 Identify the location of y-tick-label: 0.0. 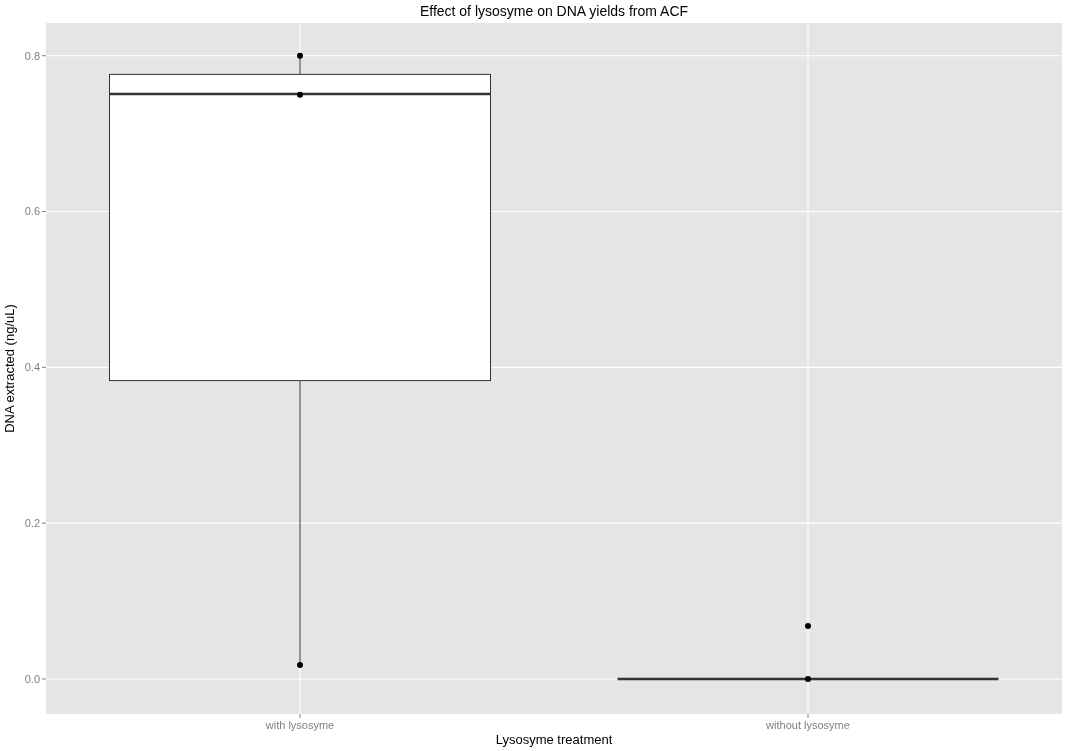
(32, 678).